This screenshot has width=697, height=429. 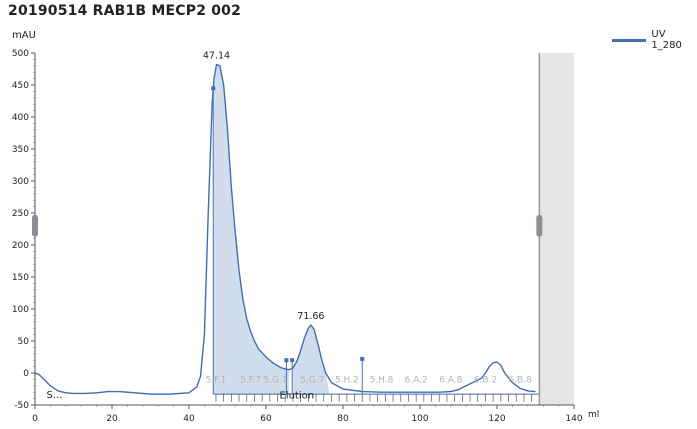 What do you see at coordinates (382, 381) in the screenshot?
I see `fraction-label: 5.H.8` at bounding box center [382, 381].